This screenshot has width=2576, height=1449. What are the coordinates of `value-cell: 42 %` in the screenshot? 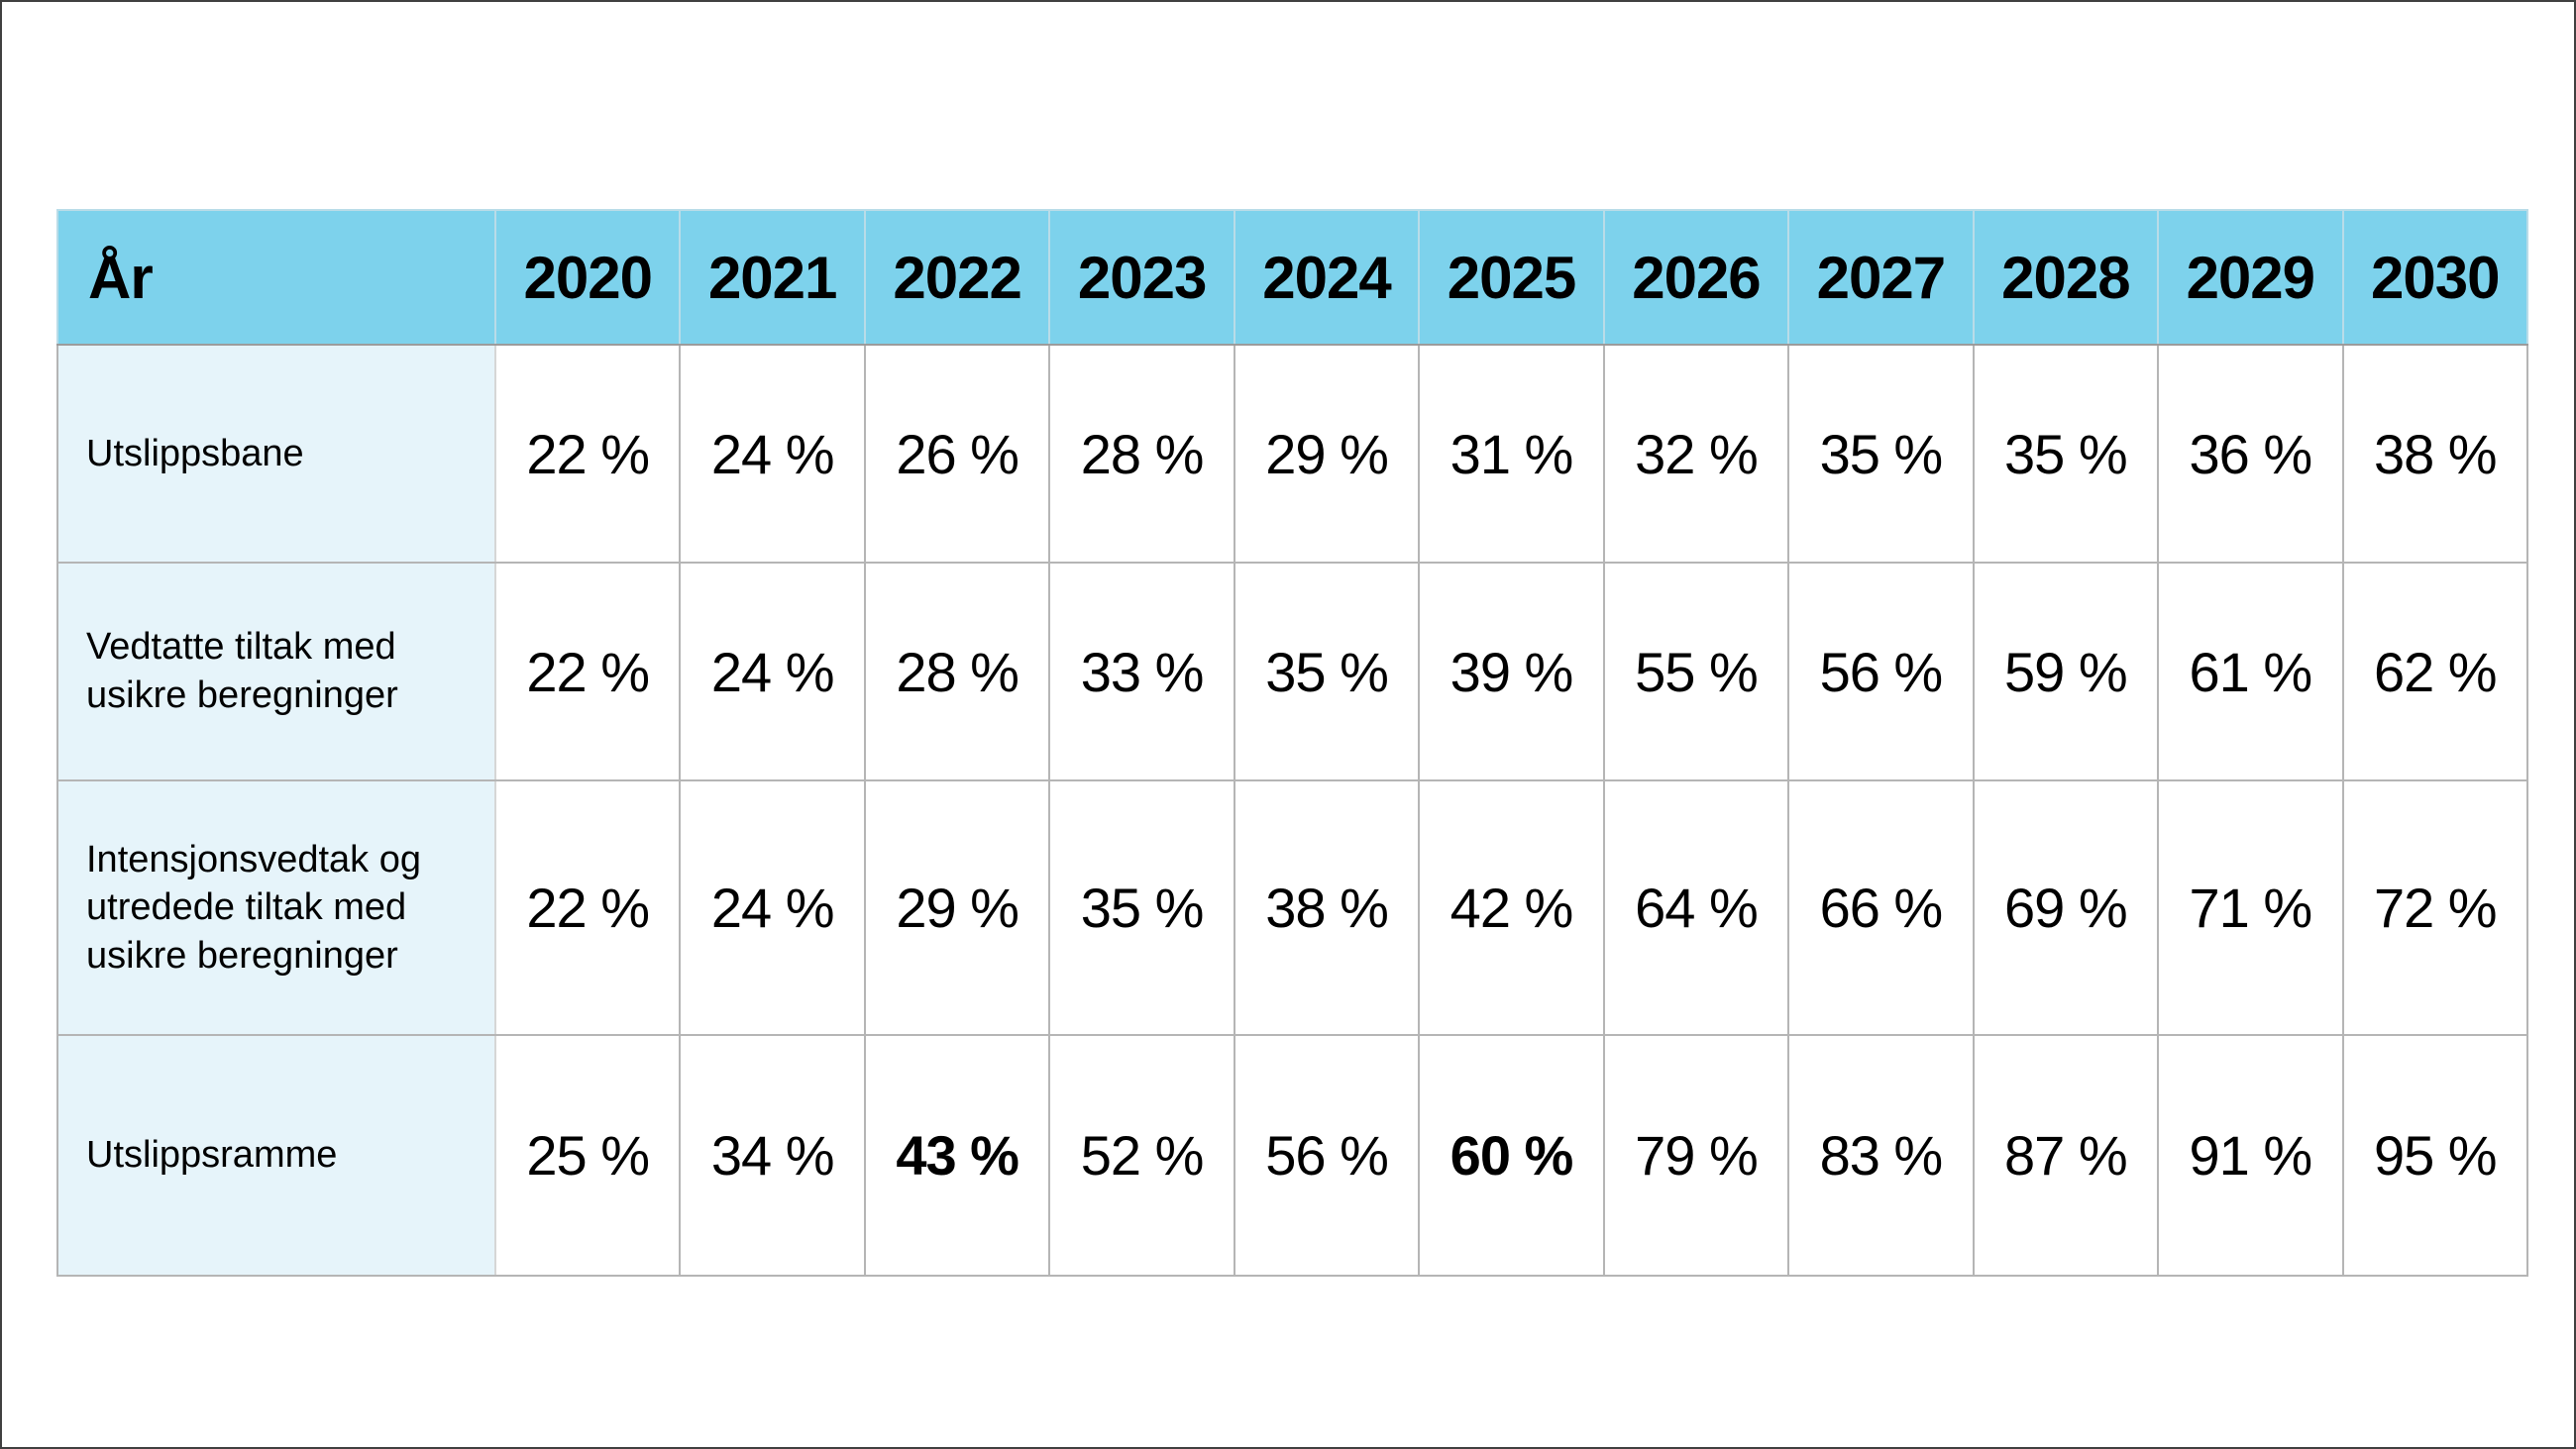 It's located at (1512, 907).